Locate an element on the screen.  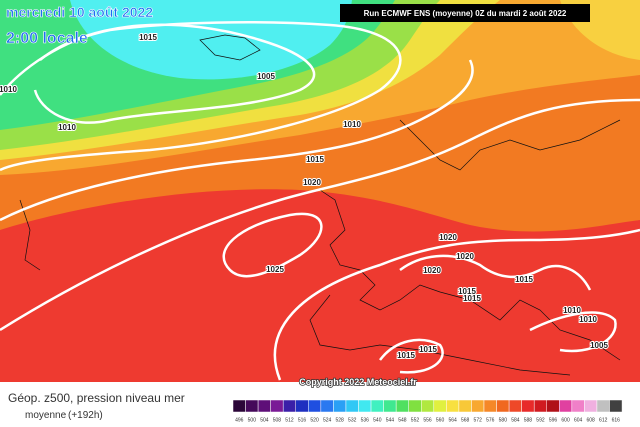
colorbar-label: 612 is located at coordinates (603, 420).